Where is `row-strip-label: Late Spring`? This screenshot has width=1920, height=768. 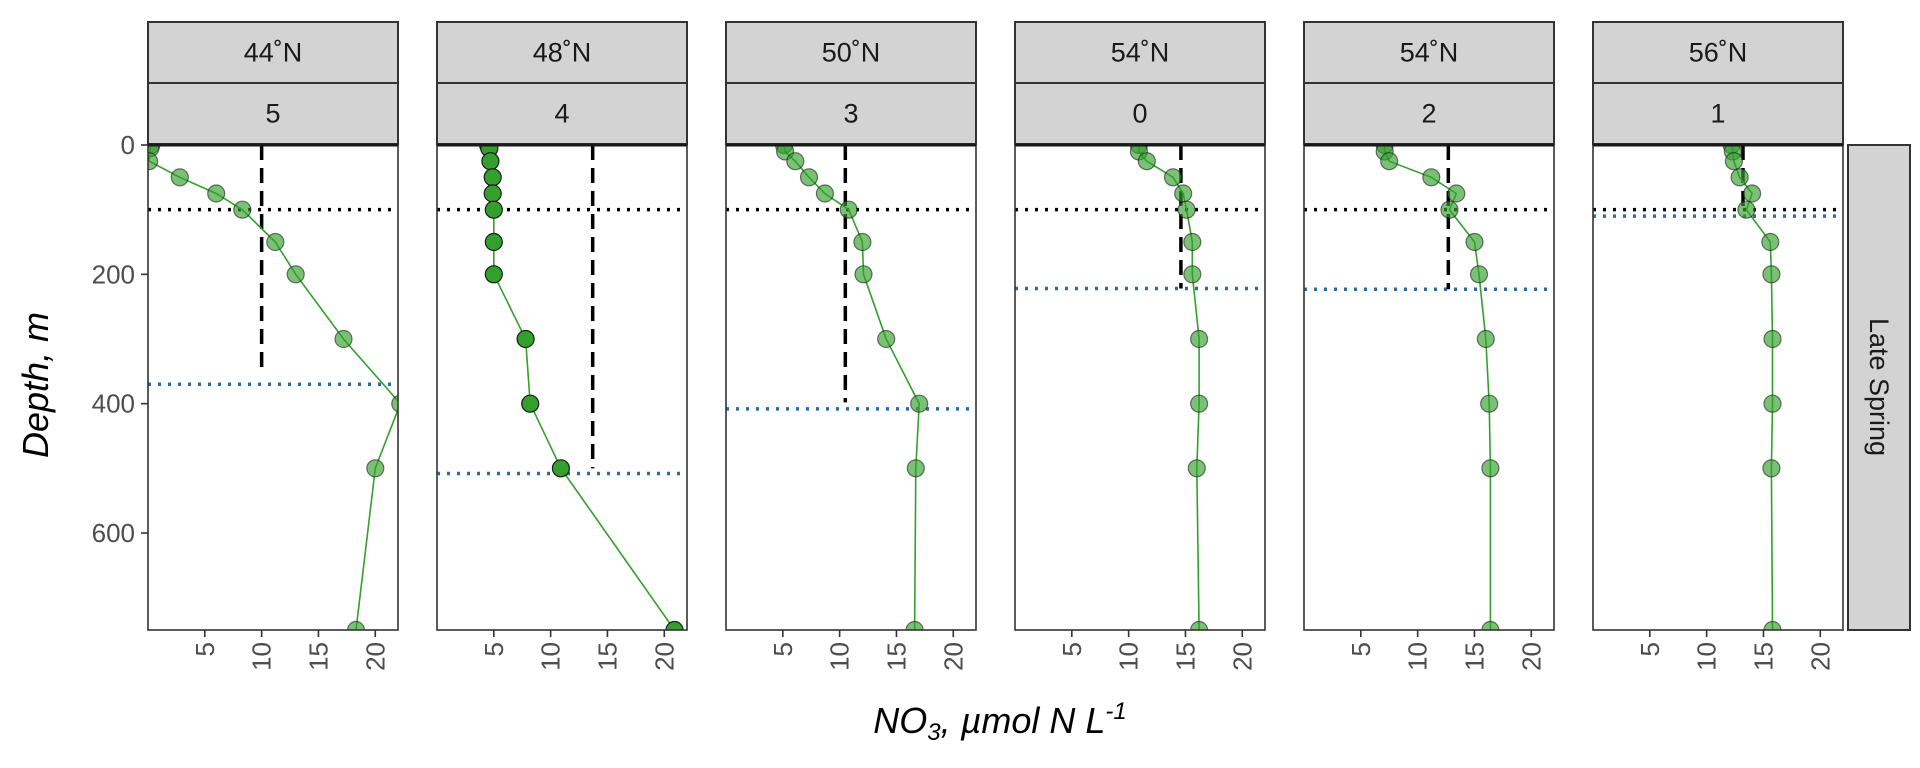 row-strip-label: Late Spring is located at coordinates (1879, 387).